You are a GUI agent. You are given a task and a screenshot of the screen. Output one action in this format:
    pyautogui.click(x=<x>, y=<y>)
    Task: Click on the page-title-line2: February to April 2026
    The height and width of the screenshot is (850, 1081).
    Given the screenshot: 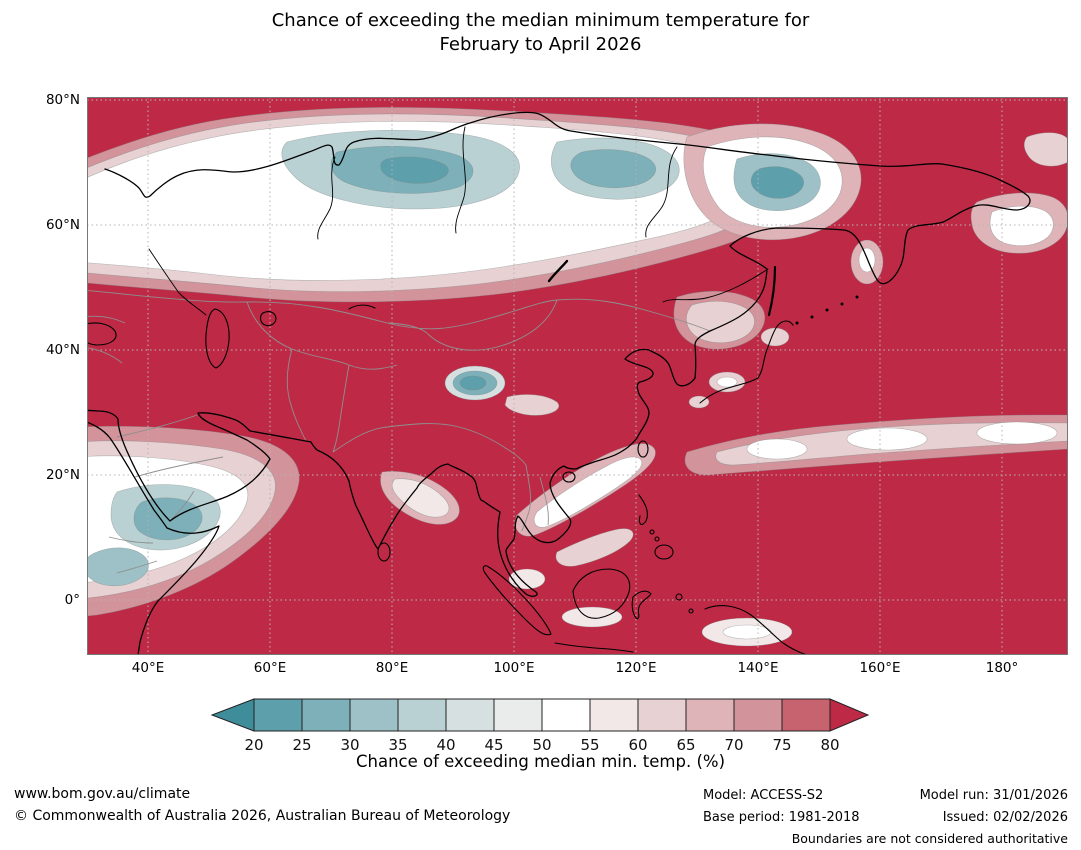 What is the action you would take?
    pyautogui.click(x=540, y=44)
    